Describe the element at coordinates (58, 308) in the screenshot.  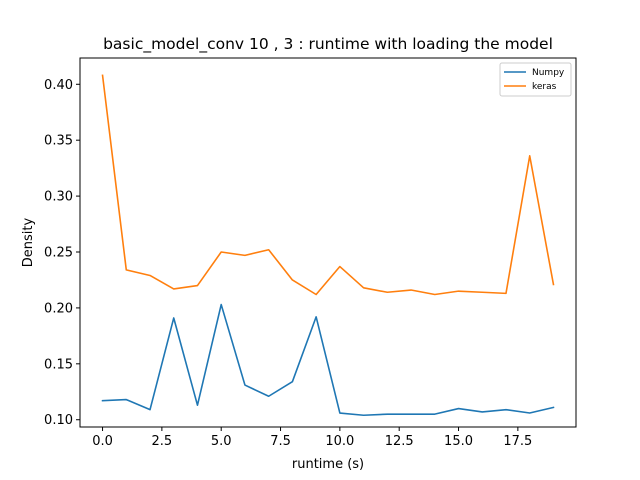
I see `y-tick-label: 0.20` at that location.